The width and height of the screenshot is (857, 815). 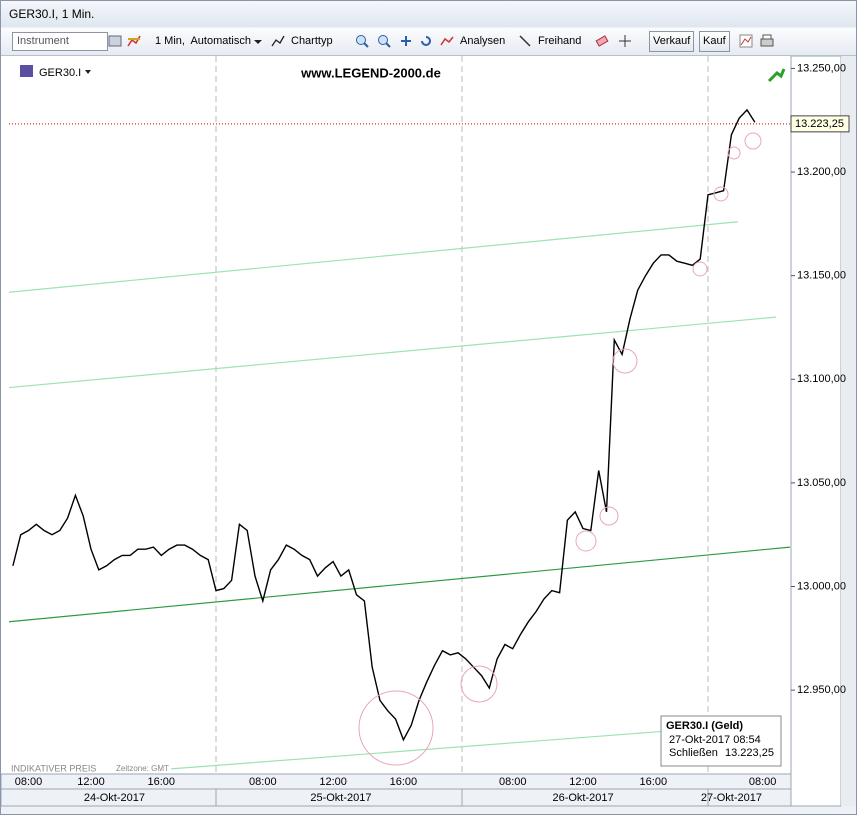 What do you see at coordinates (428, 14) in the screenshot?
I see `title-bar: GER30.I, 1 Min.` at bounding box center [428, 14].